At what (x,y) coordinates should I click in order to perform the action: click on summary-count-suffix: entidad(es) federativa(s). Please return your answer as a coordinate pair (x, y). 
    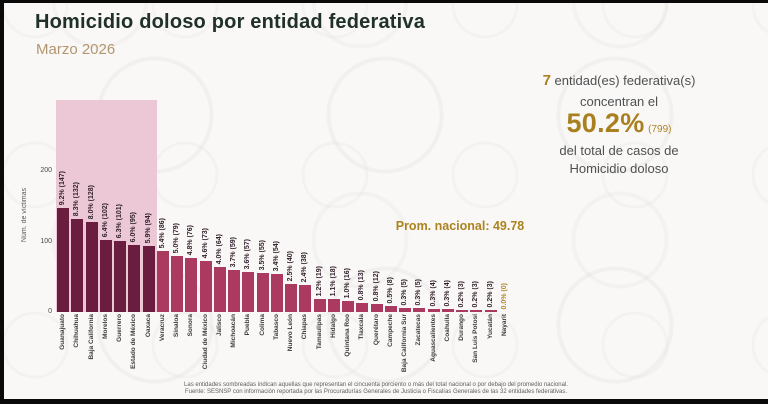
    Looking at the image, I should click on (625, 80).